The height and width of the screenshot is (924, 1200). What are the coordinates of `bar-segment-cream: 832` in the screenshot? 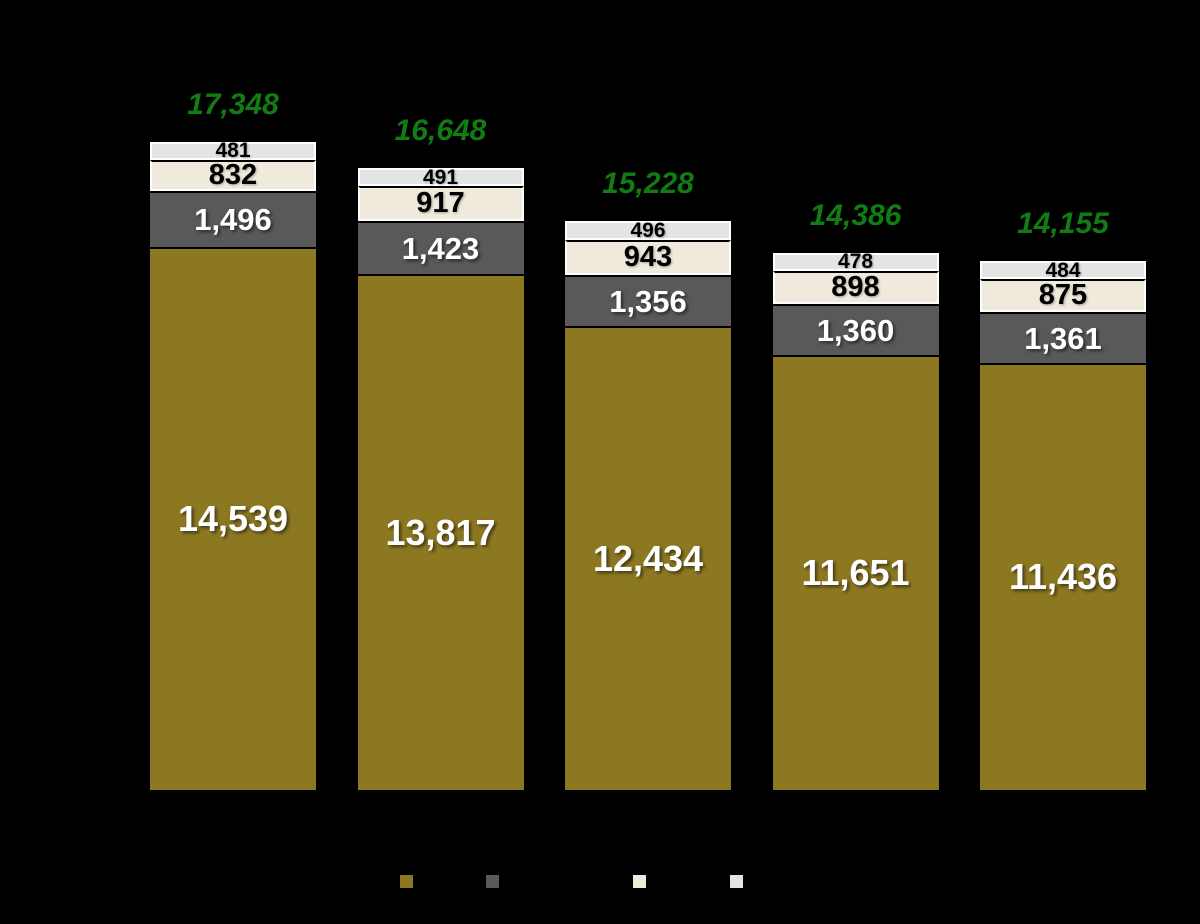 It's located at (233, 175).